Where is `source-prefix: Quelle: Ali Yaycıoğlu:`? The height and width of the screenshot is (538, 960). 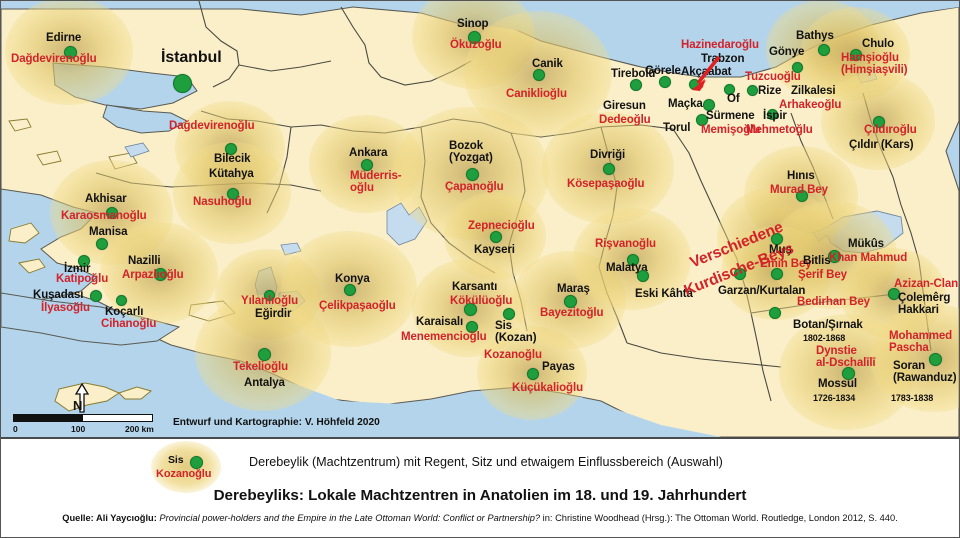 source-prefix: Quelle: Ali Yaycıoğlu: is located at coordinates (109, 518).